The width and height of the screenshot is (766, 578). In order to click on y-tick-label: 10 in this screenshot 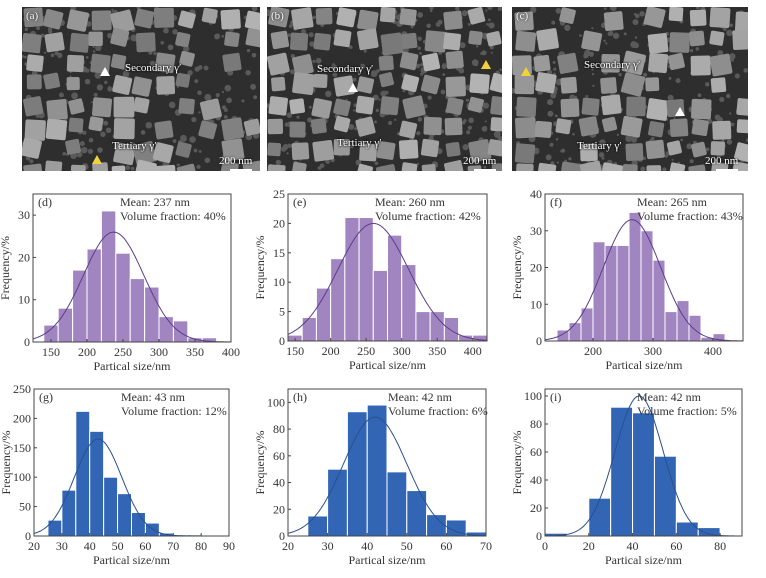, I will do `click(24, 300)`.